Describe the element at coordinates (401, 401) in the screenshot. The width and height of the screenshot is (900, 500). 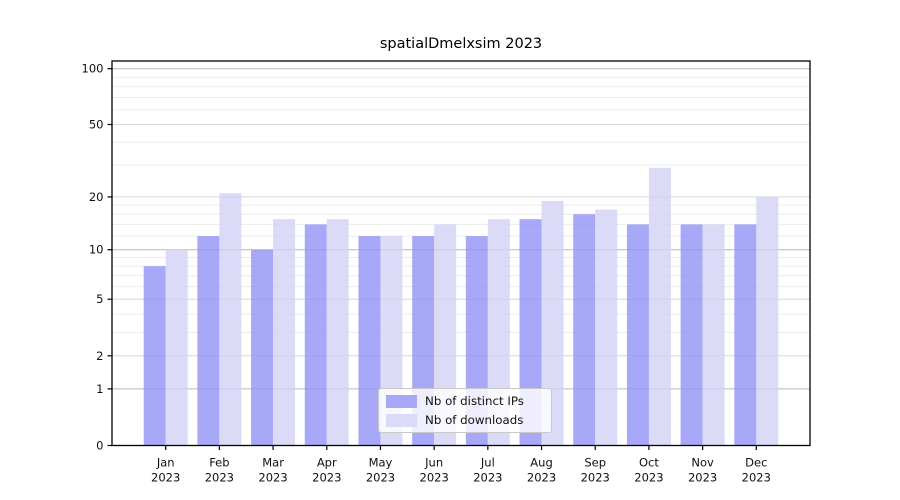
I see `legend-swatch-distinct-ips` at that location.